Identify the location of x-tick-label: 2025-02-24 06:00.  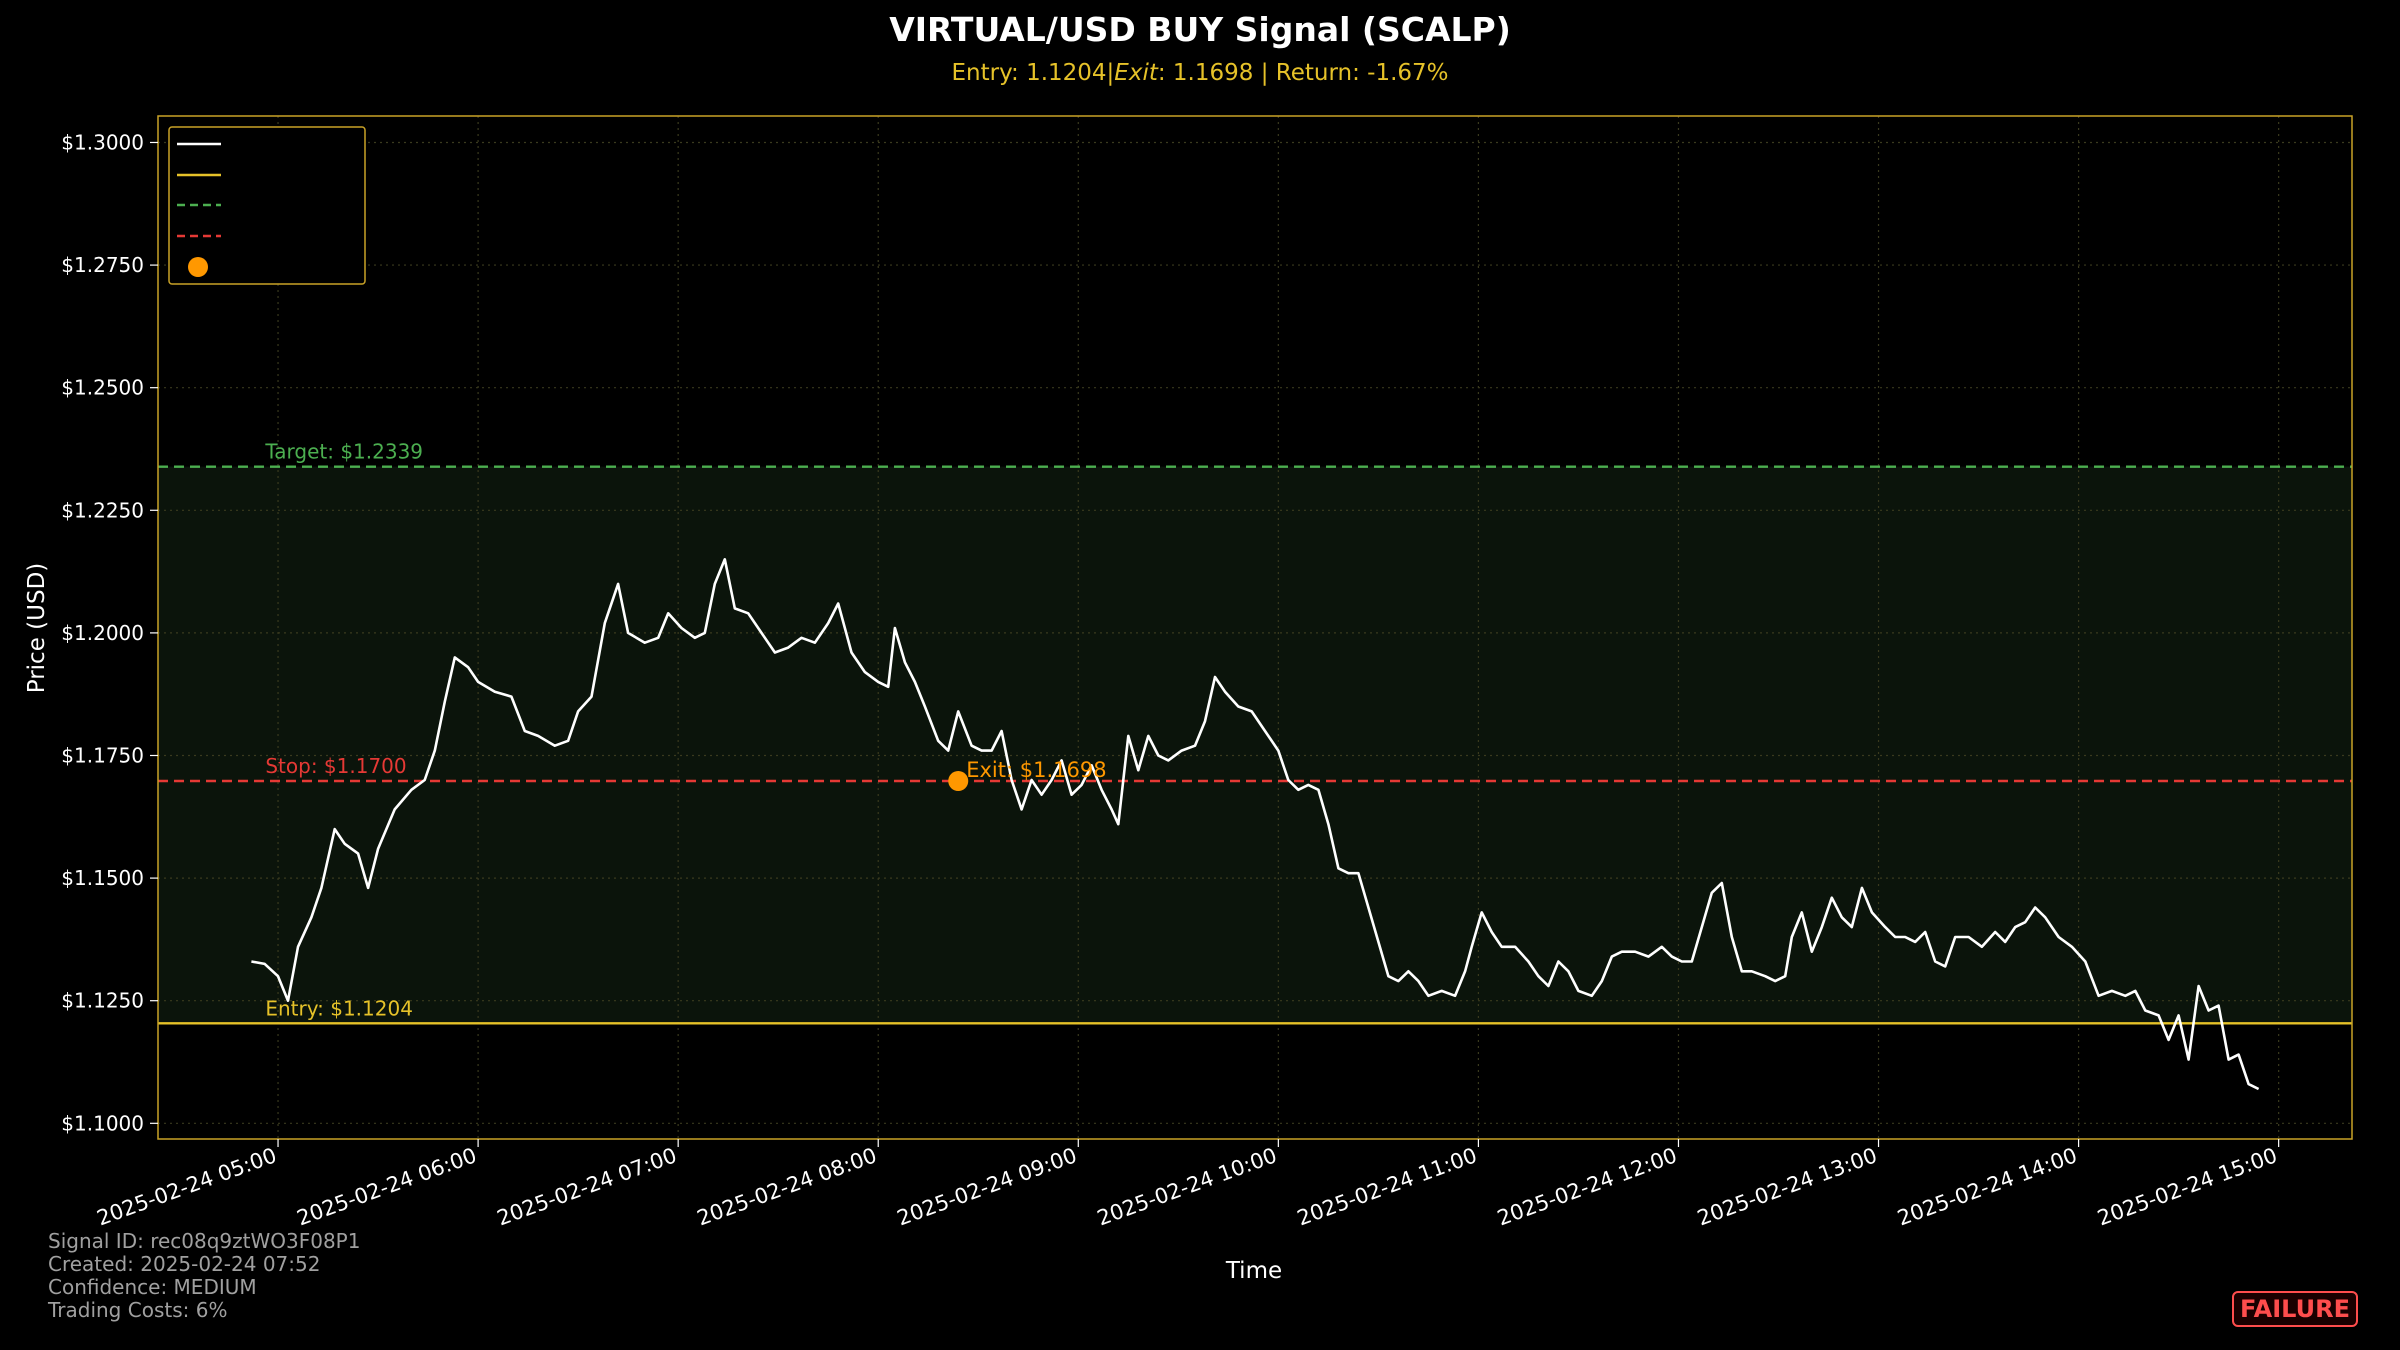
(387, 1186).